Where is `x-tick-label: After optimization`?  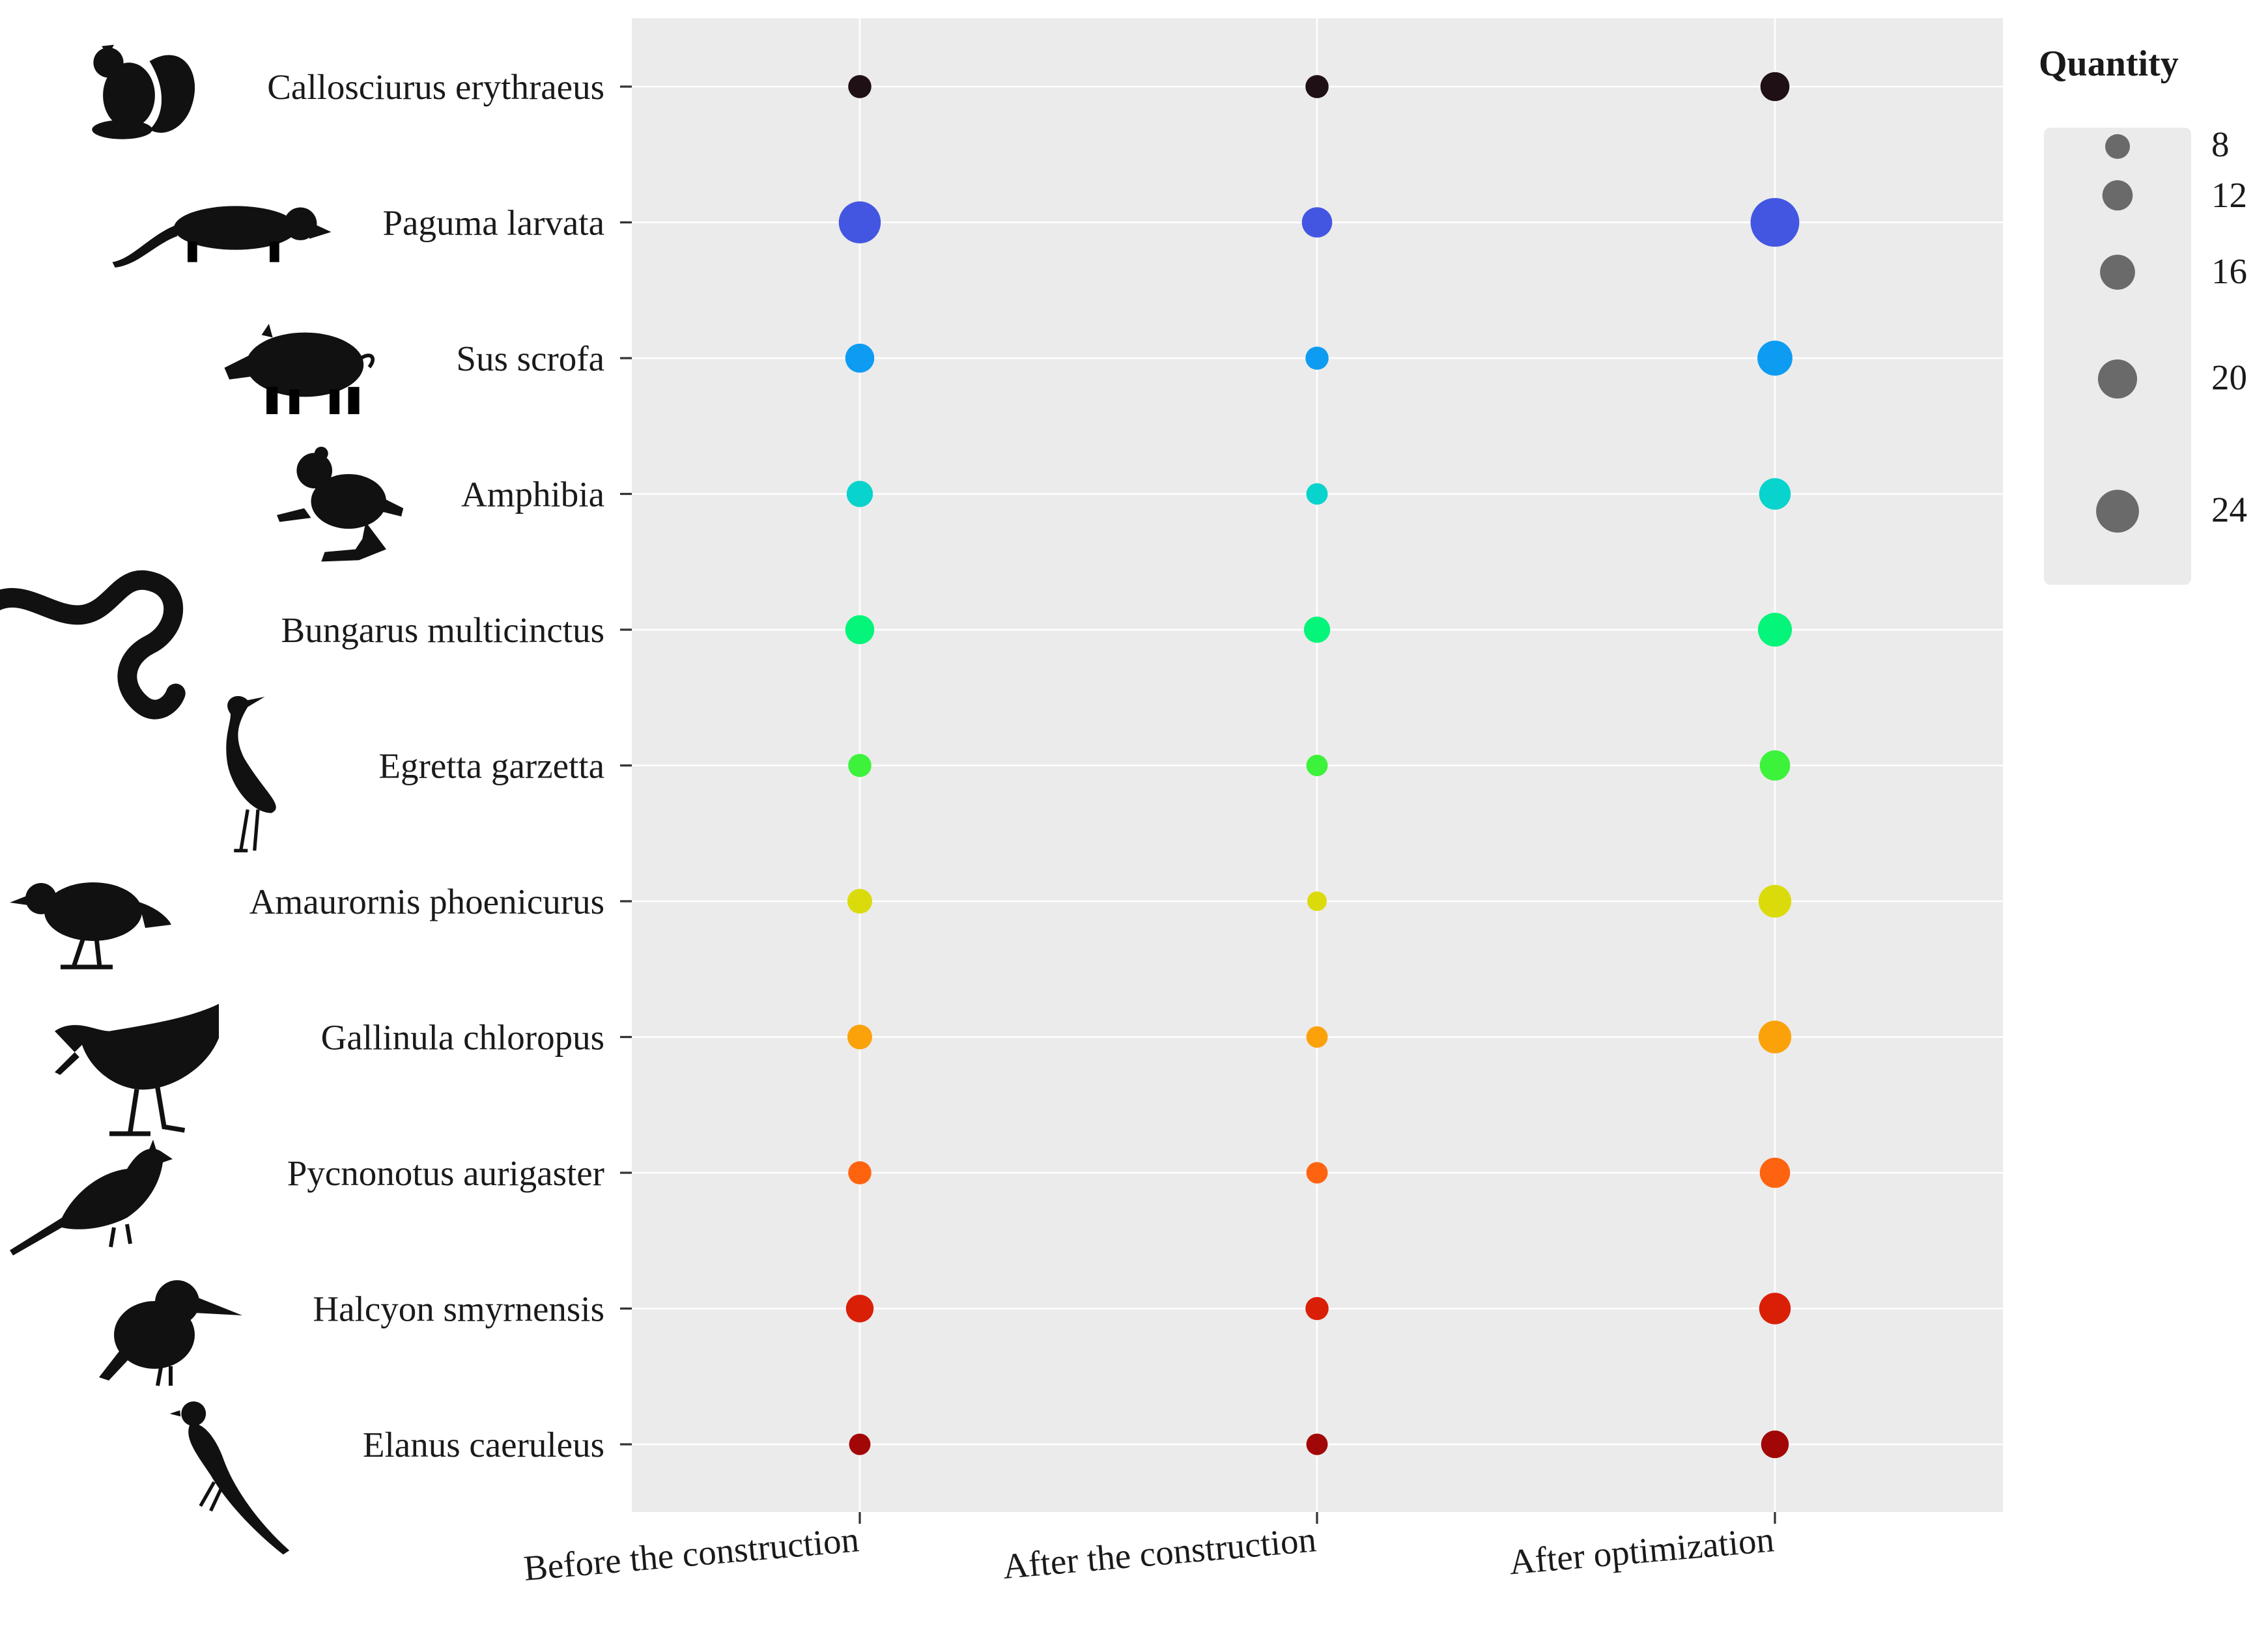 x-tick-label: After optimization is located at coordinates (1641, 1550).